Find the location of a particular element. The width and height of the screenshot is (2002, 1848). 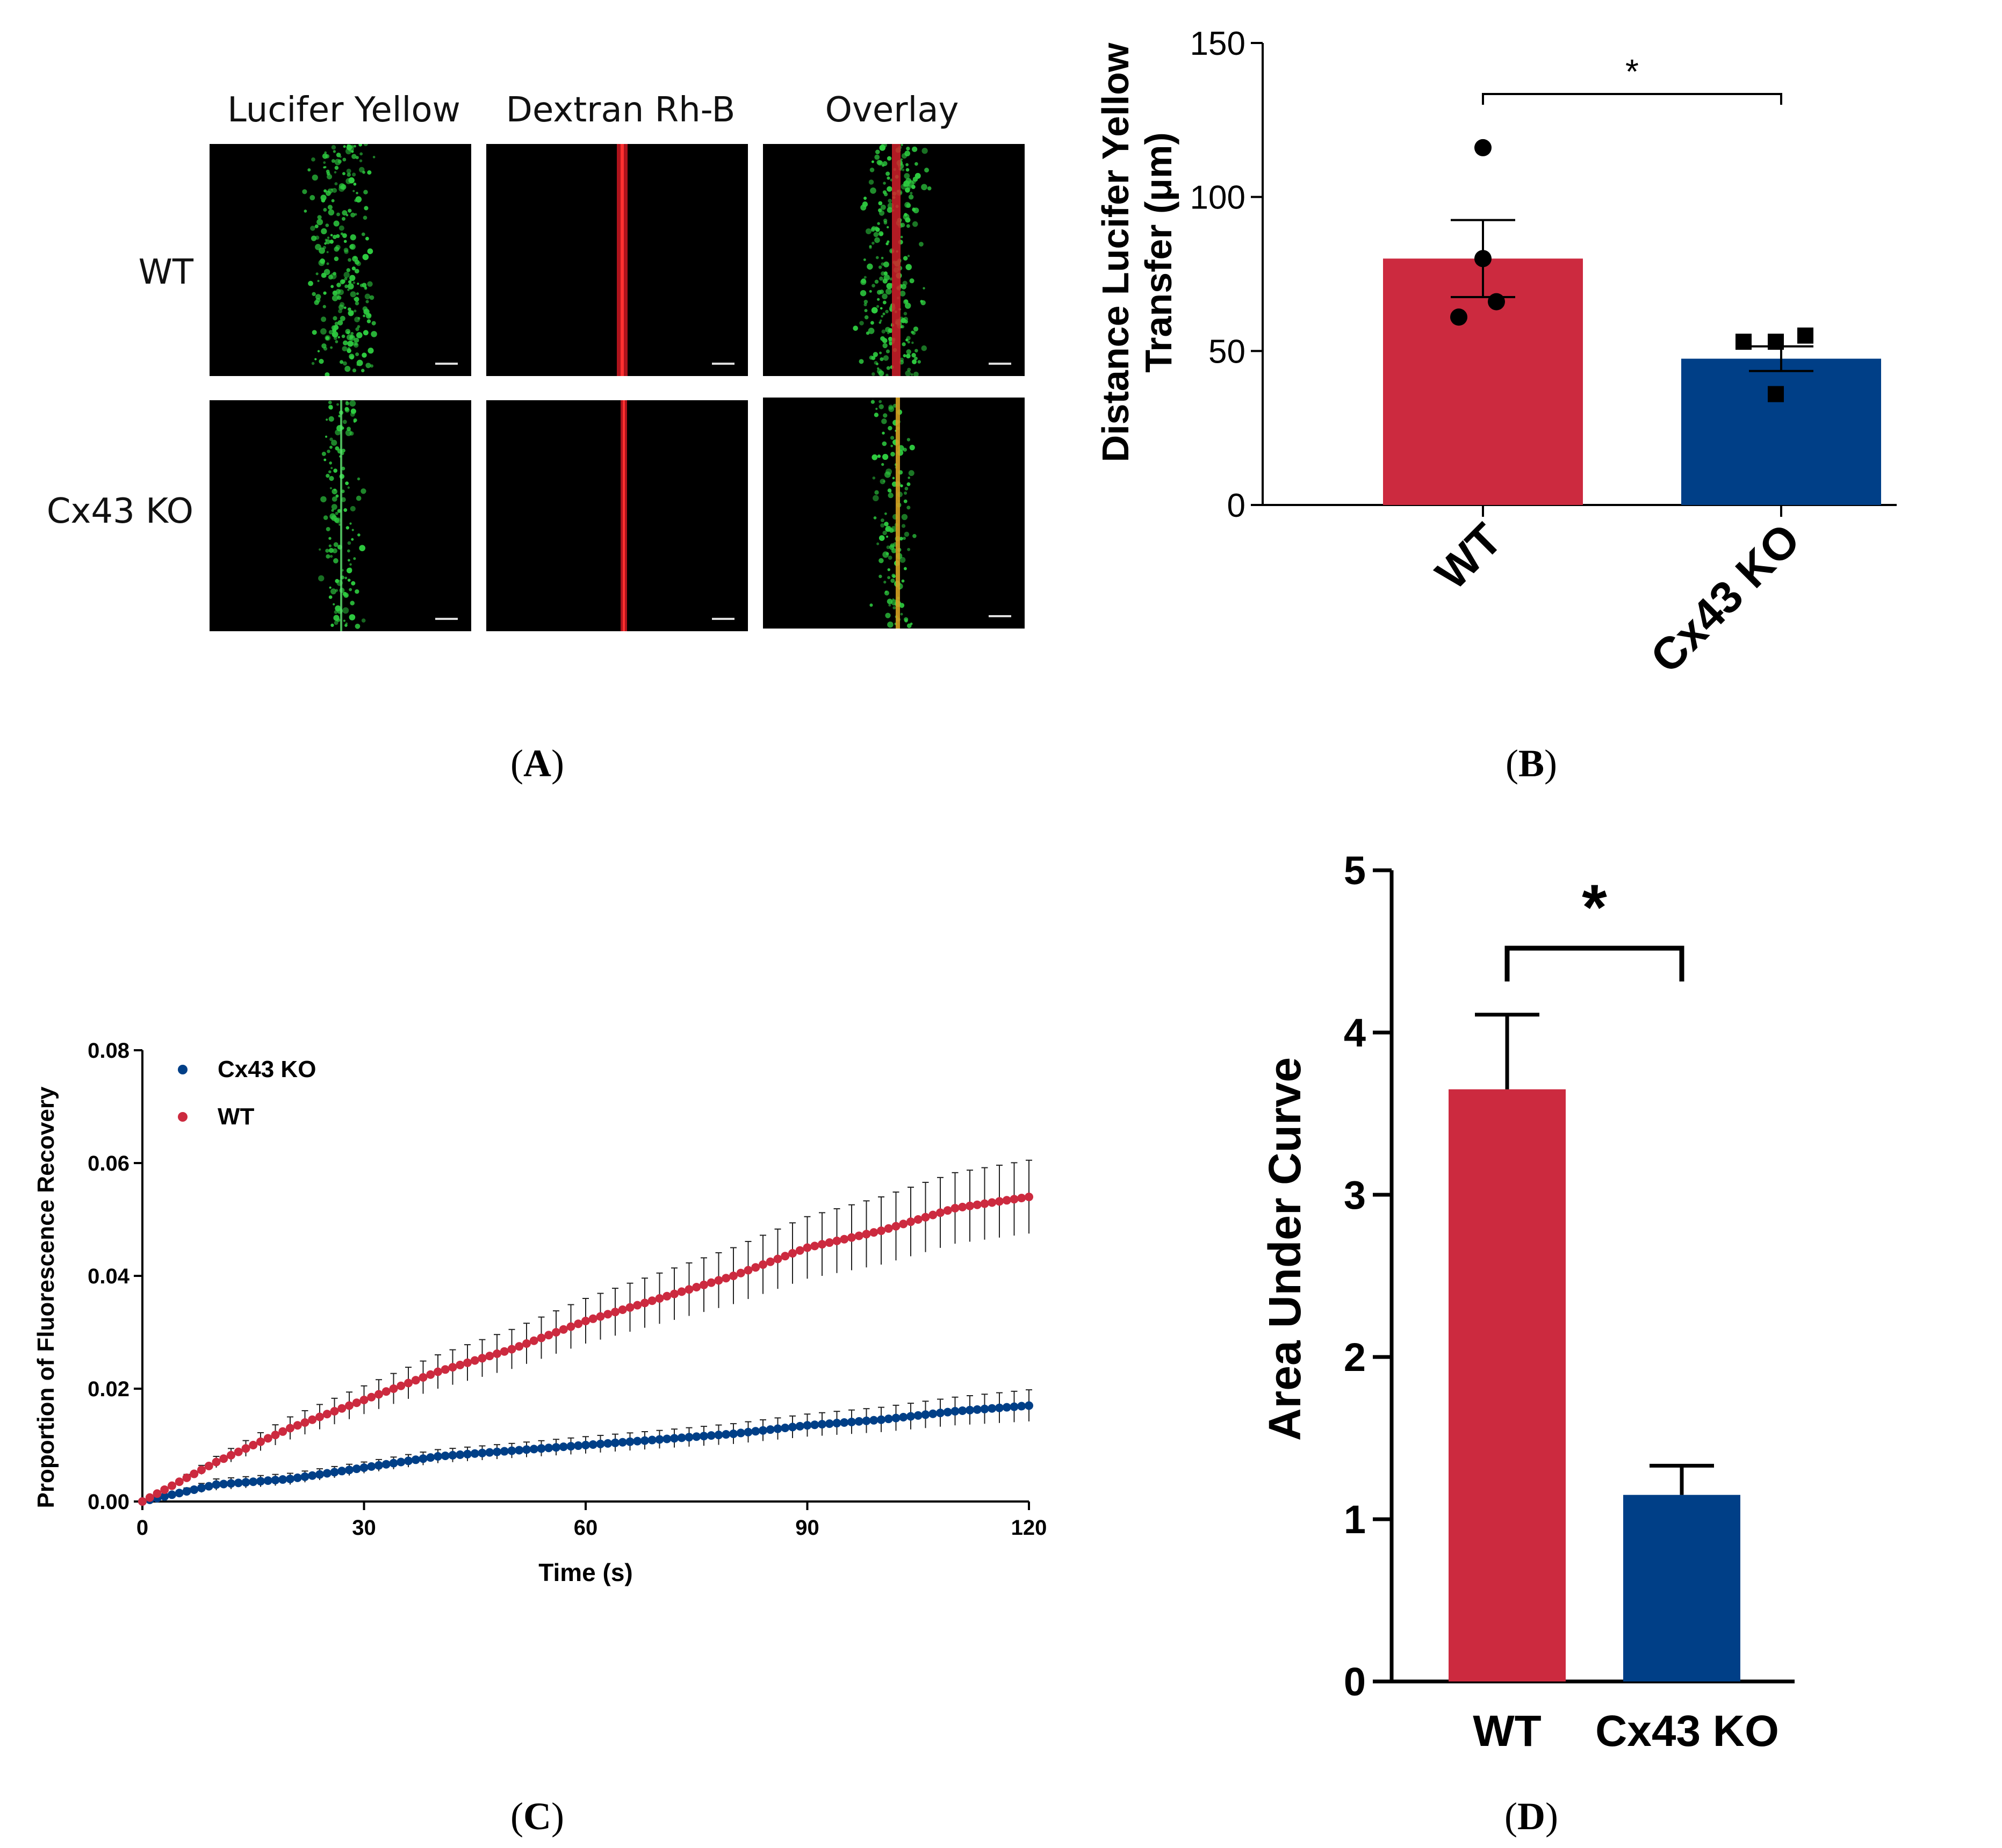

y-tick-label-c-0.00: 0.00 is located at coordinates (108, 1502).